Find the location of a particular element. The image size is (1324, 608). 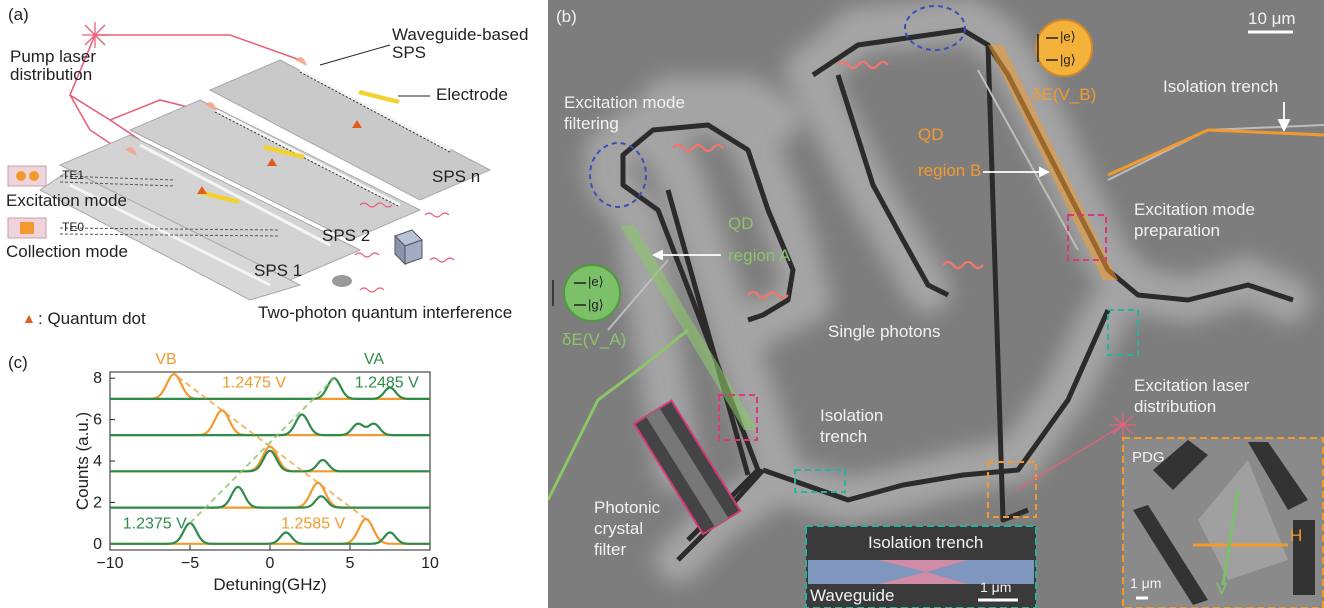

photonic-crystal-label: Photonic crystal filter is located at coordinates (627, 528).